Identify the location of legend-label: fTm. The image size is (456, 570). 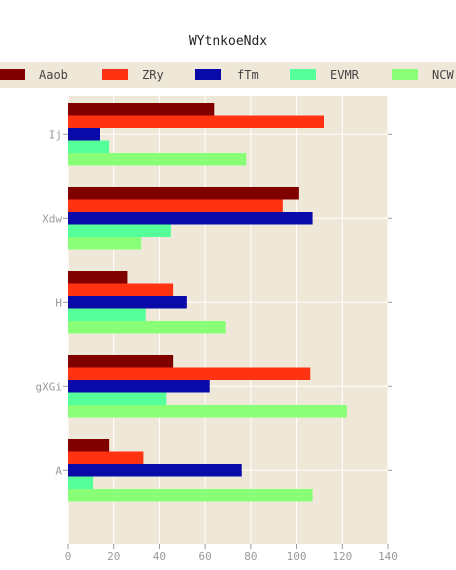
(248, 75).